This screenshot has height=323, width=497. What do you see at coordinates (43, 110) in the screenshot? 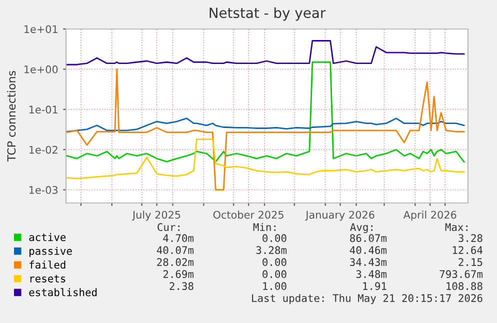
I see `y-tick-label: 1e-01` at bounding box center [43, 110].